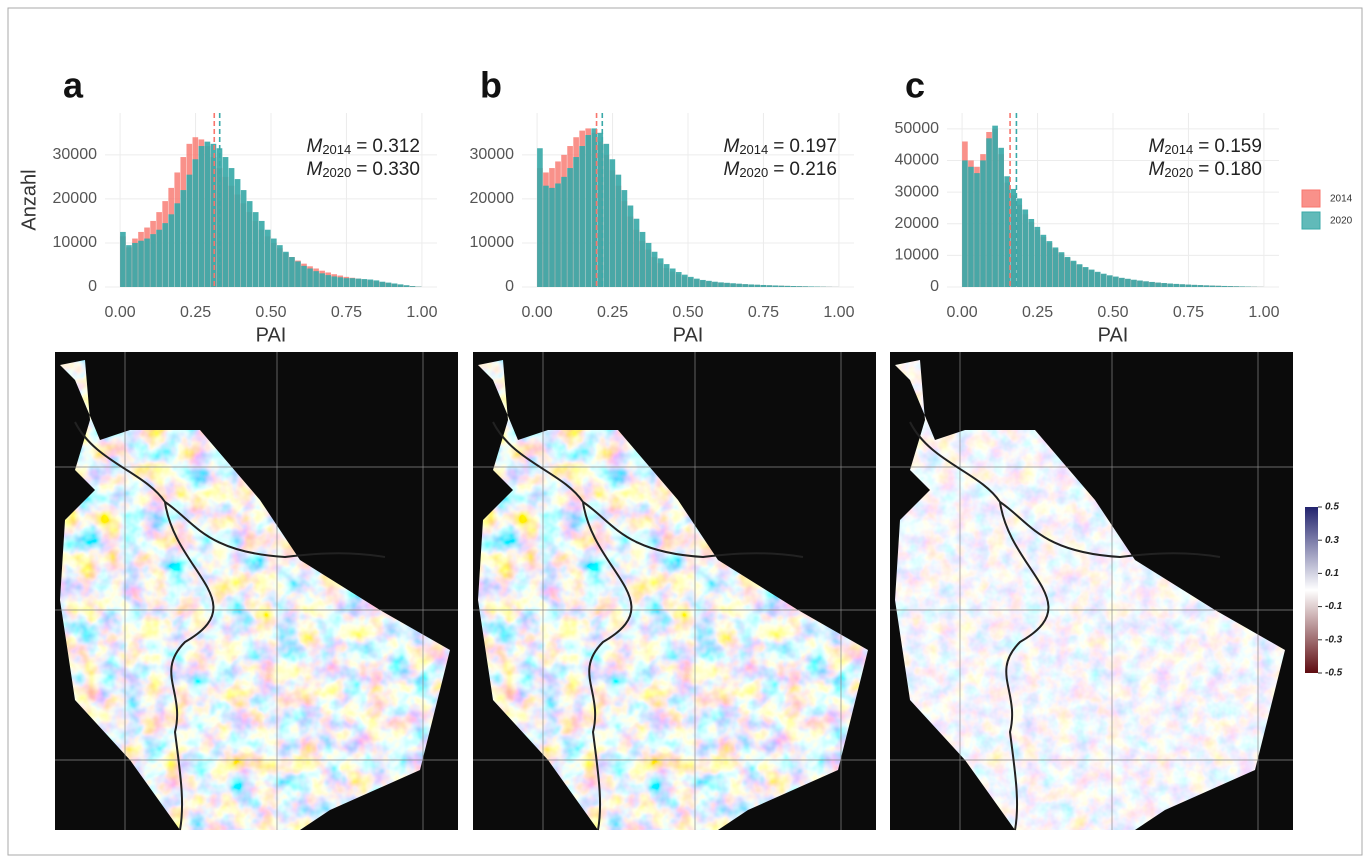  What do you see at coordinates (396, 146) in the screenshot?
I see `annotation-part: 0.312` at bounding box center [396, 146].